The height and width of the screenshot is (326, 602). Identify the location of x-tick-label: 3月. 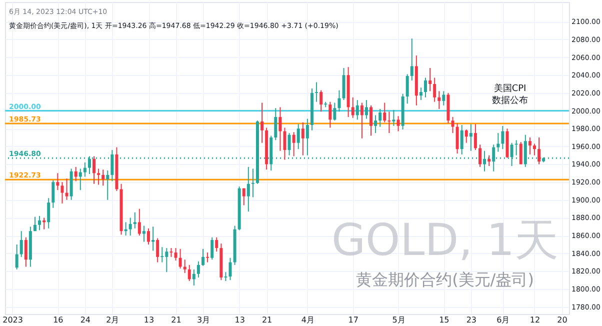
(203, 320).